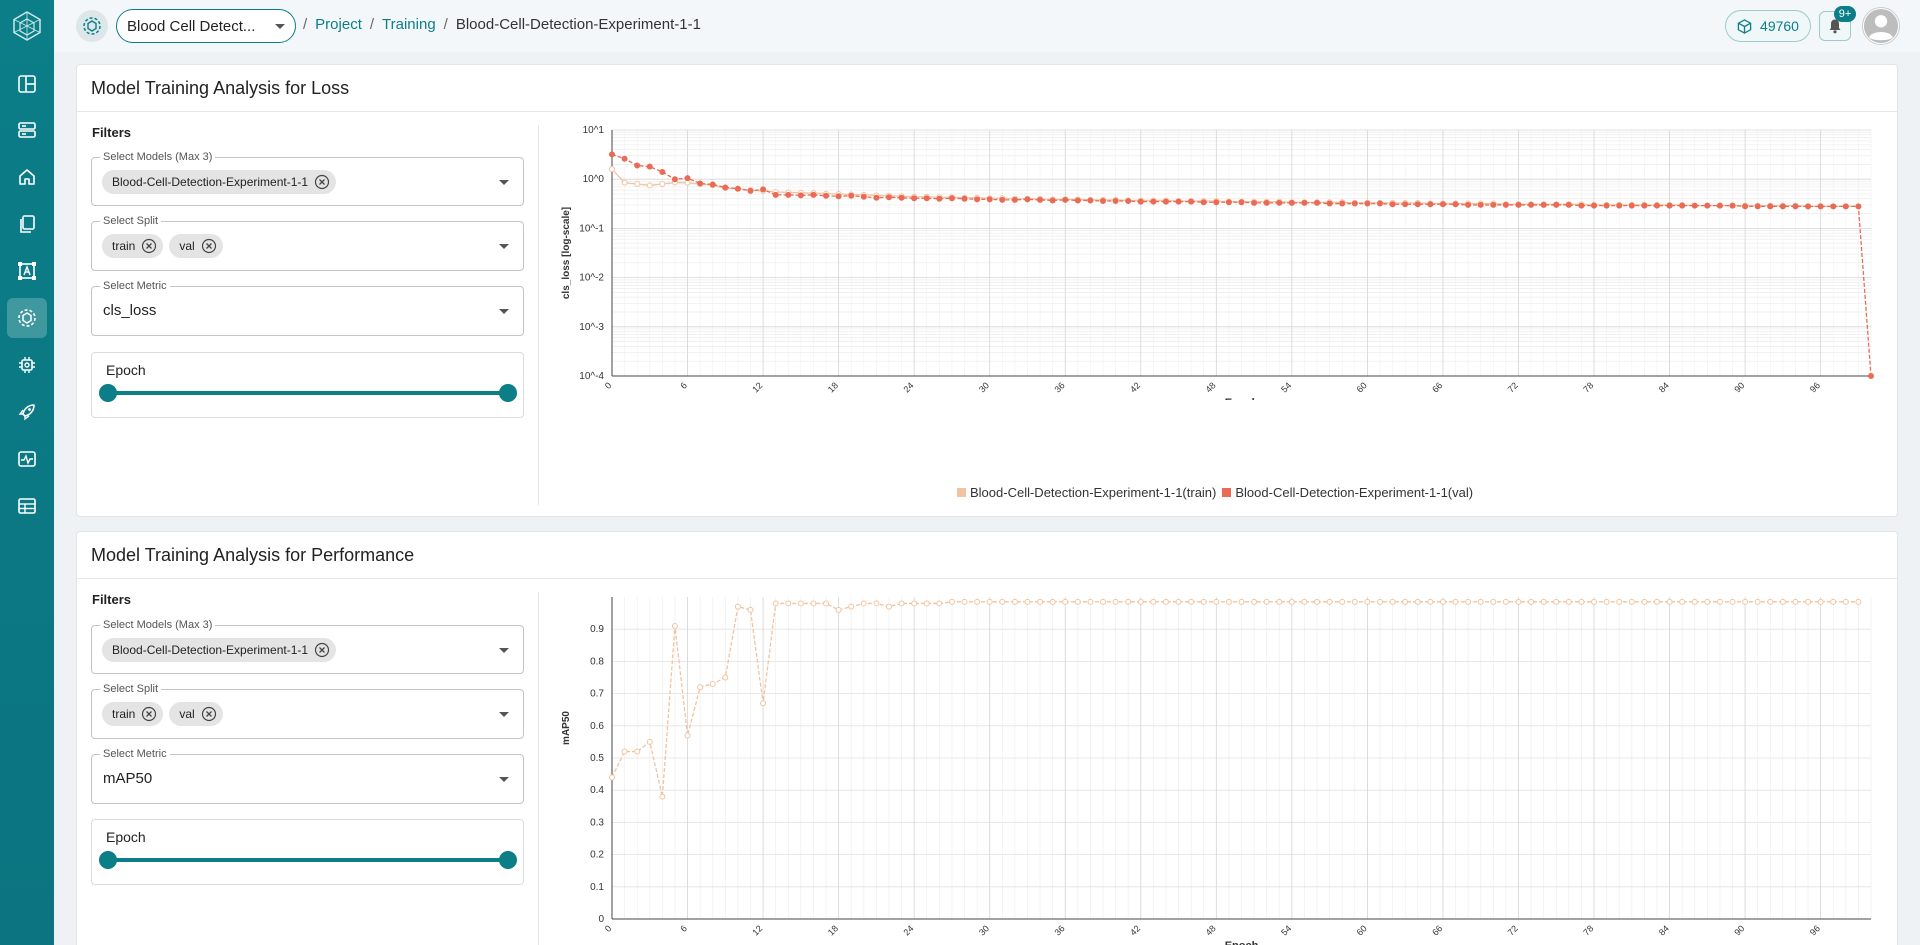 This screenshot has width=1920, height=945. Describe the element at coordinates (1286, 387) in the screenshot. I see `x-tick-label: 54` at that location.